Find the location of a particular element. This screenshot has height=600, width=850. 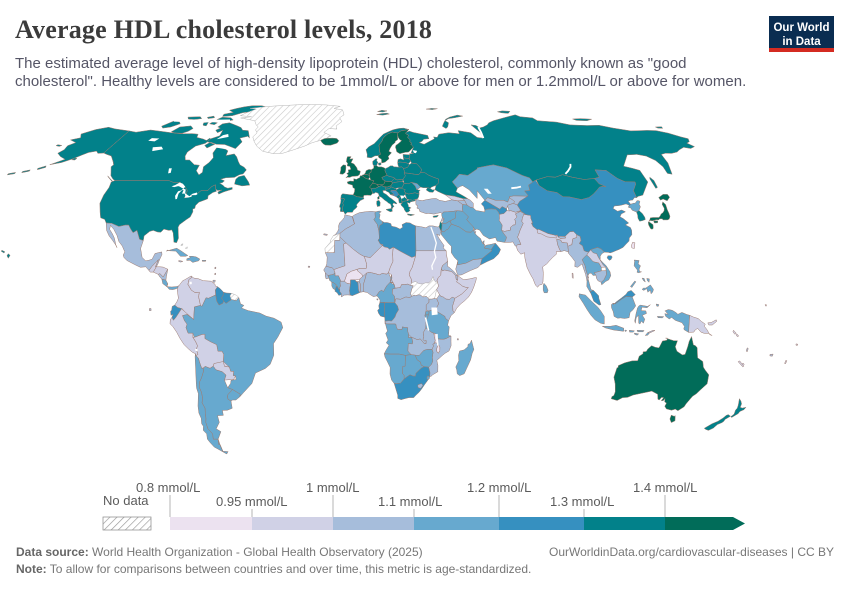

svg-text: 1.4 mmol/L is located at coordinates (665, 487).